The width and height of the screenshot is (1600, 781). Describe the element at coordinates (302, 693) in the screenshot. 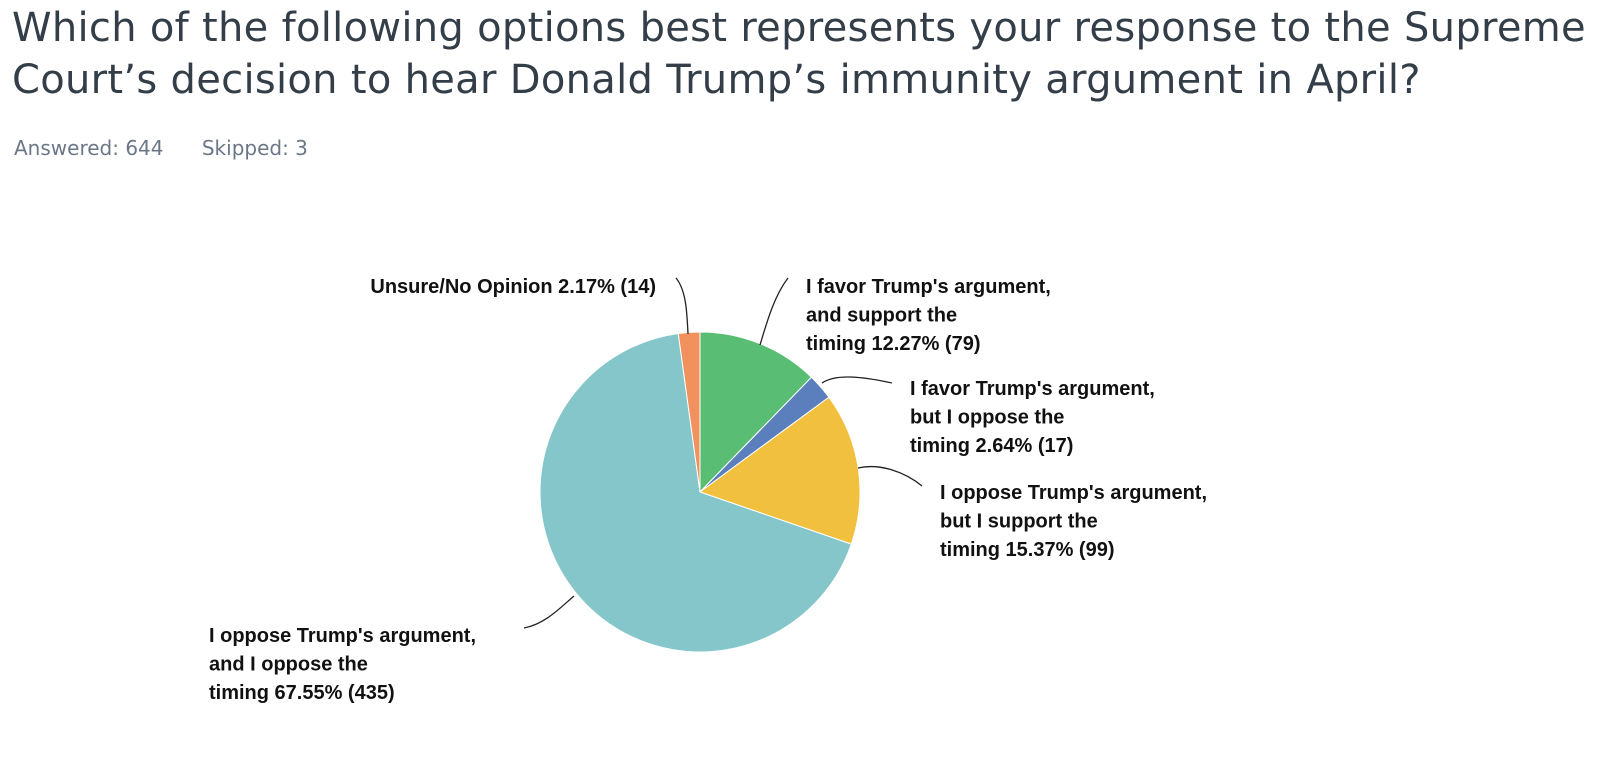

I see `slice-label-line: timing 67.55% (435)` at that location.